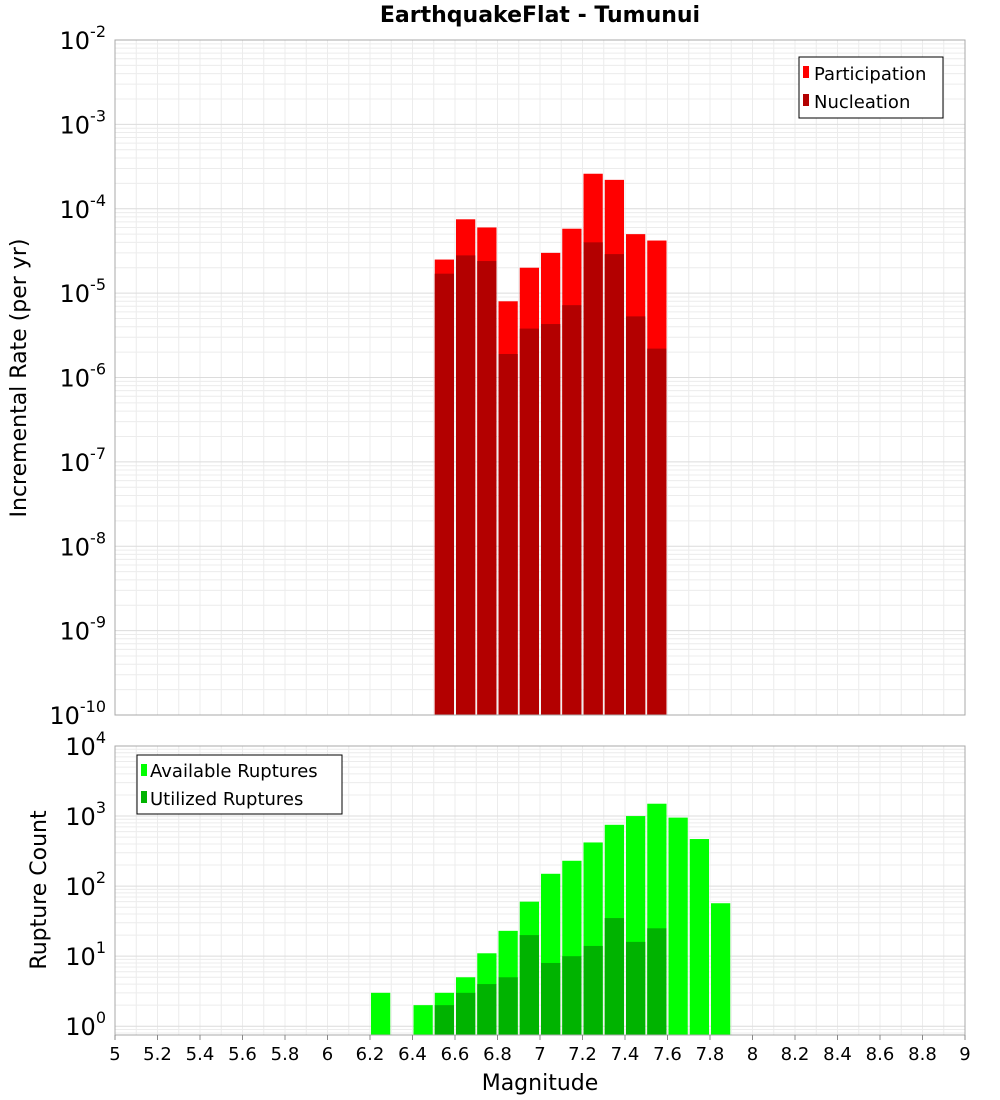  Describe the element at coordinates (144, 797) in the screenshot. I see `utilized-ruptures-legend-swatch` at that location.